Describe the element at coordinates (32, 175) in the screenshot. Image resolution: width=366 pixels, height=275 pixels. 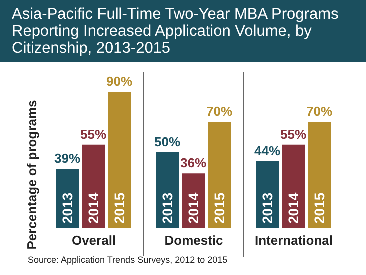
I see `y-axis-title: Percentage of programs` at that location.